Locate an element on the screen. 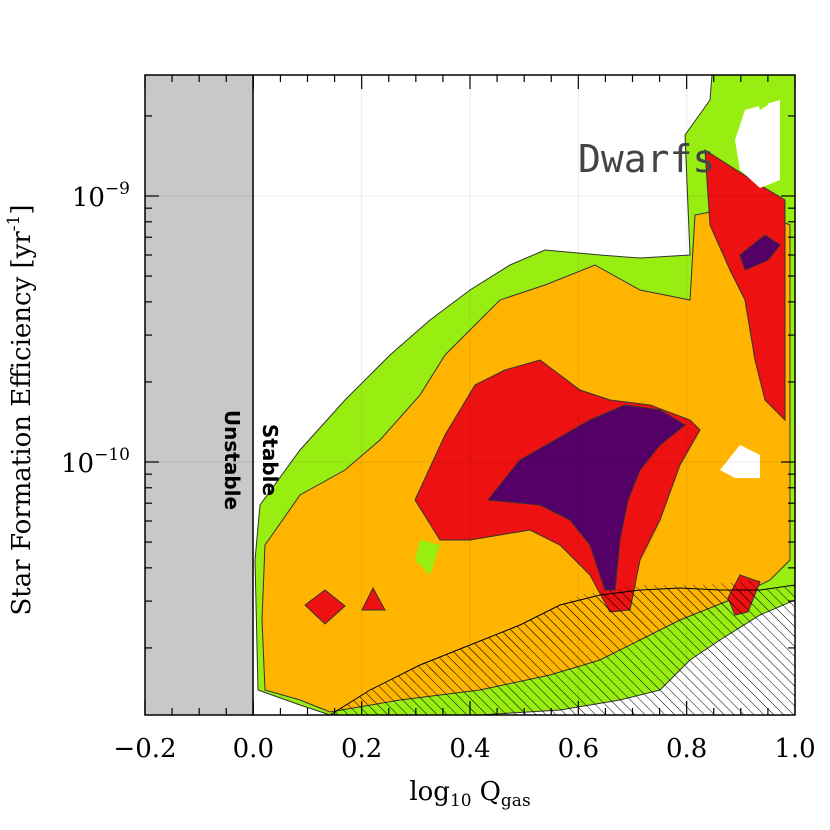 The image size is (830, 830). stable-label: Stable is located at coordinates (270, 460).